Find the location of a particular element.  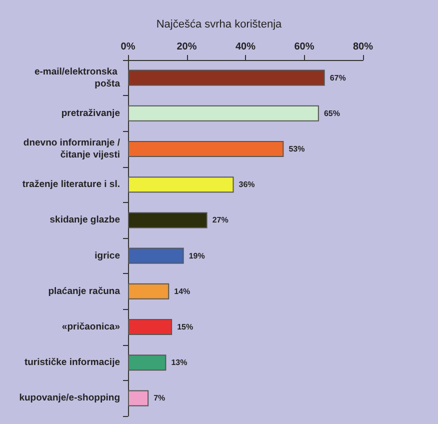

y-tick-label: kupovanje/e-shopping is located at coordinates (69, 398).